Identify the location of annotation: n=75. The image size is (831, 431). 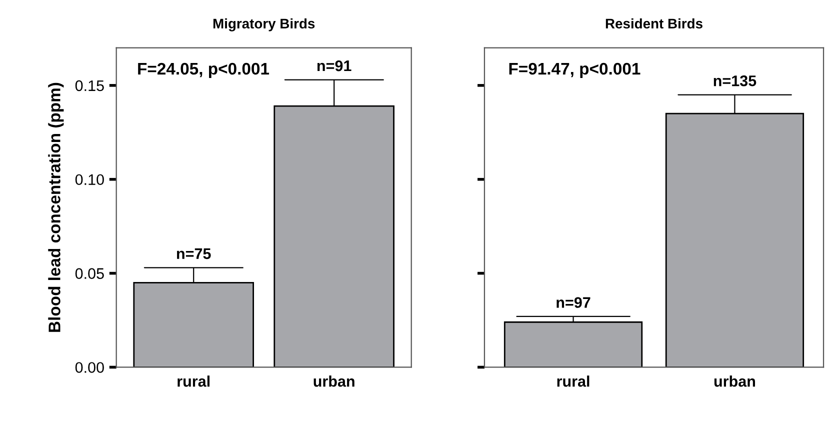
(193, 254).